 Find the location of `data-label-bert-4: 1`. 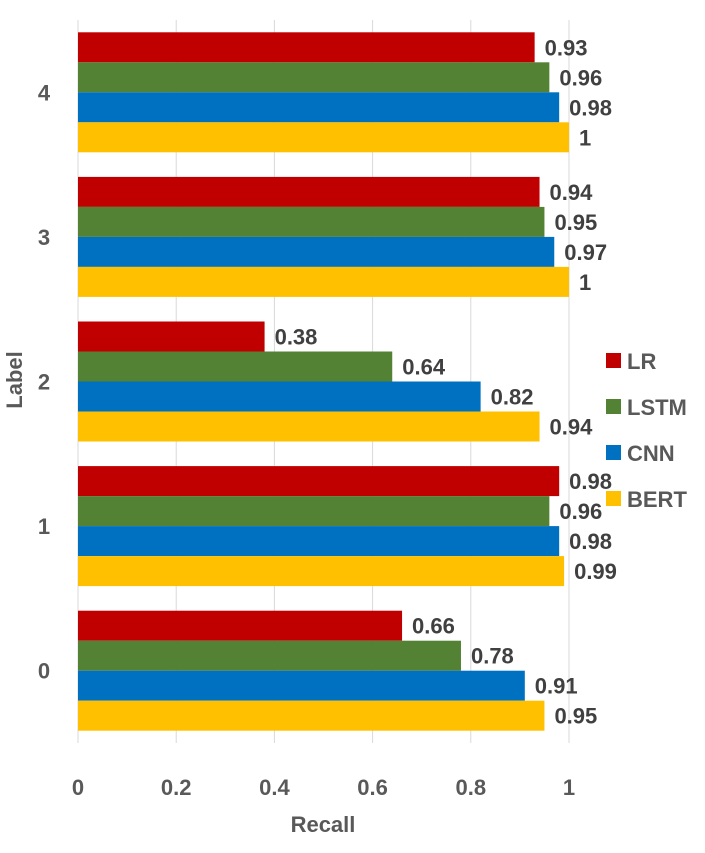

data-label-bert-4: 1 is located at coordinates (585, 137).